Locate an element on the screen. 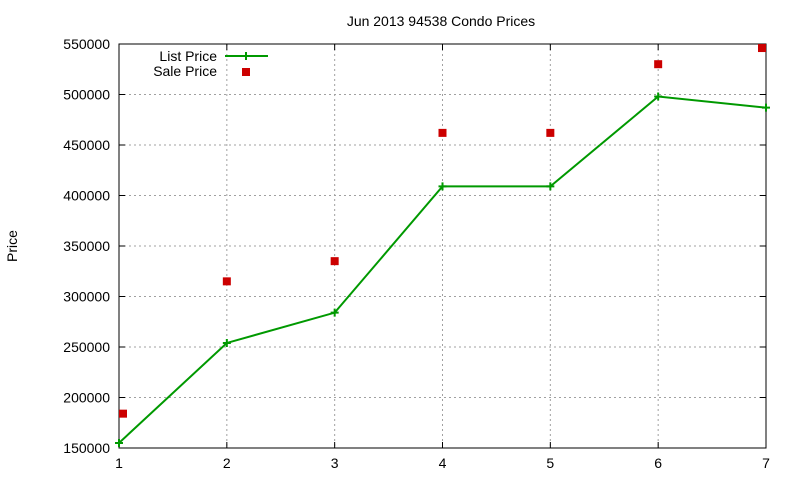  legend-marker-list-price is located at coordinates (246, 56).